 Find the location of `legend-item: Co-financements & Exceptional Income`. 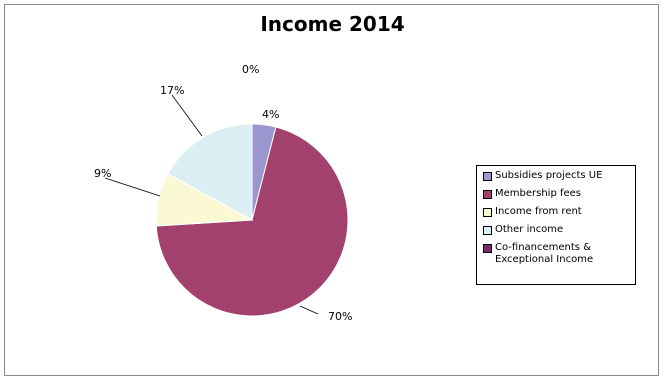

legend-item: Co-financements & Exceptional Income is located at coordinates (557, 254).